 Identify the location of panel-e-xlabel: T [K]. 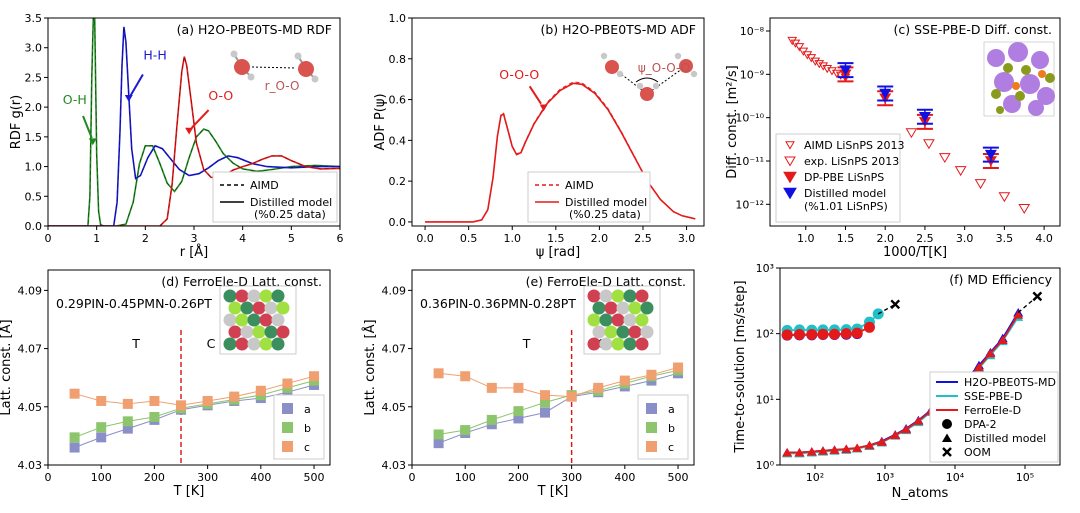
(553, 491).